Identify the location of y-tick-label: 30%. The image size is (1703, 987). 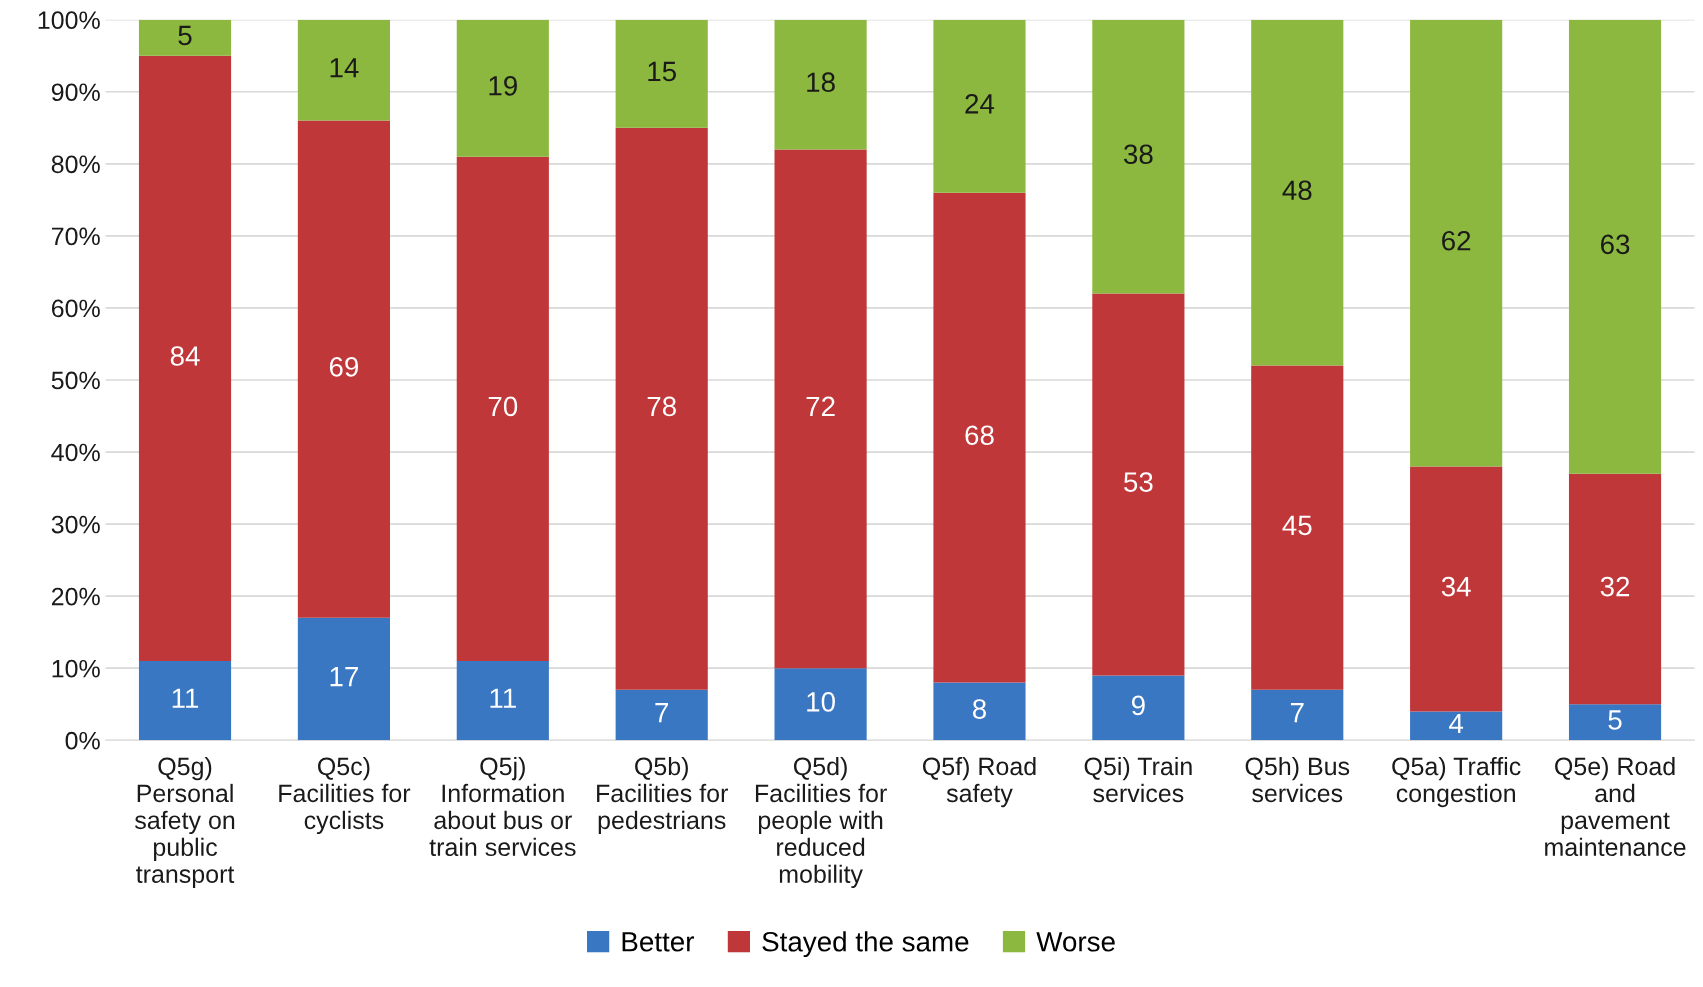
(75, 524).